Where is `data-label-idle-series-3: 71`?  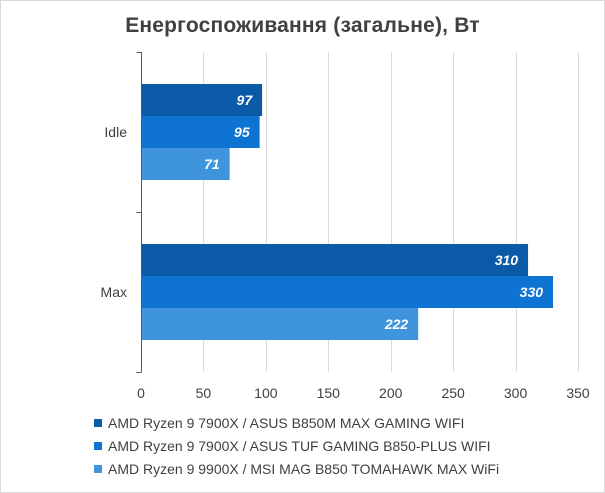
data-label-idle-series-3: 71 is located at coordinates (212, 164).